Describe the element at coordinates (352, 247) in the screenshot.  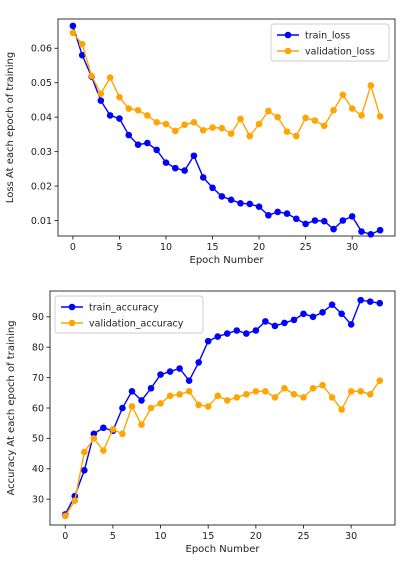
I see `x-tick-label: 30` at that location.